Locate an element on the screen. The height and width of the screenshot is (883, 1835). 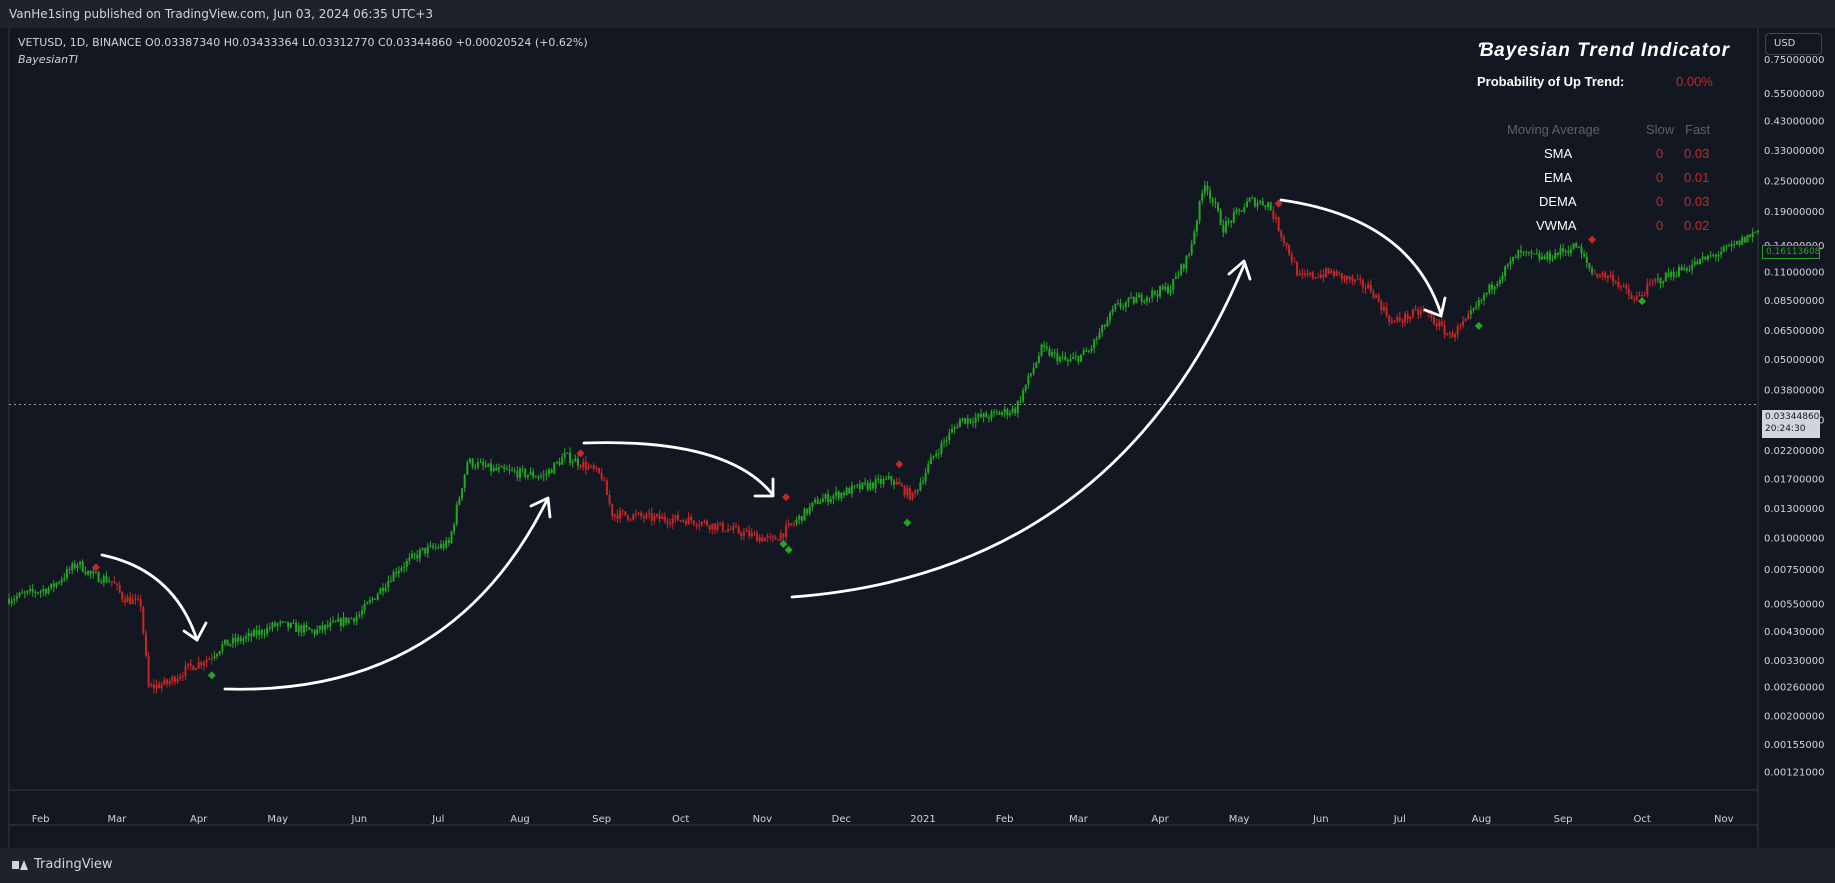
x-tick-label: May is located at coordinates (1239, 819).